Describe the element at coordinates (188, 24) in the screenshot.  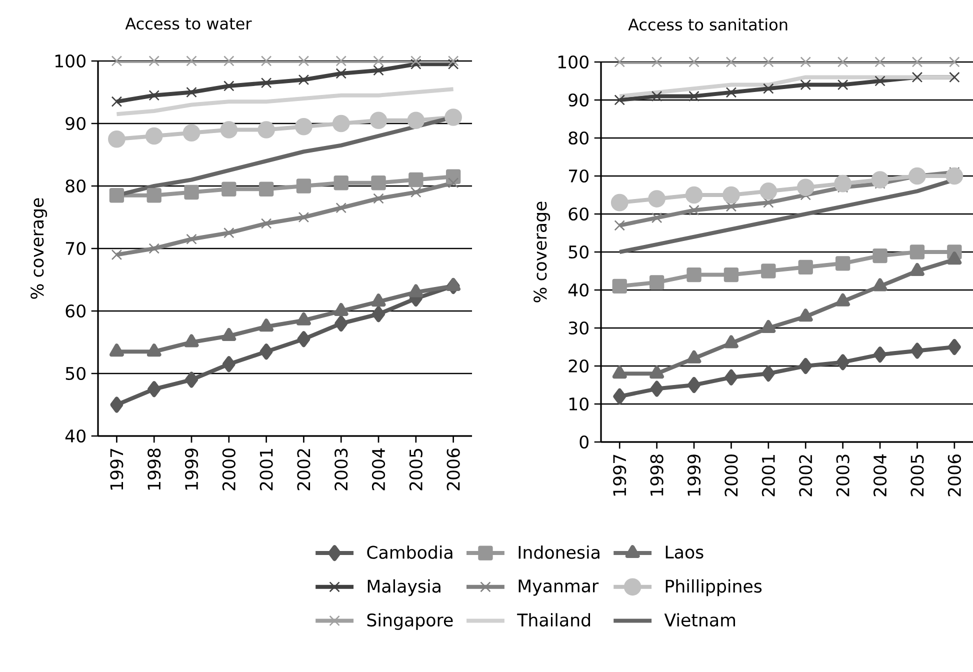
I see `chart-title: Access to water` at that location.